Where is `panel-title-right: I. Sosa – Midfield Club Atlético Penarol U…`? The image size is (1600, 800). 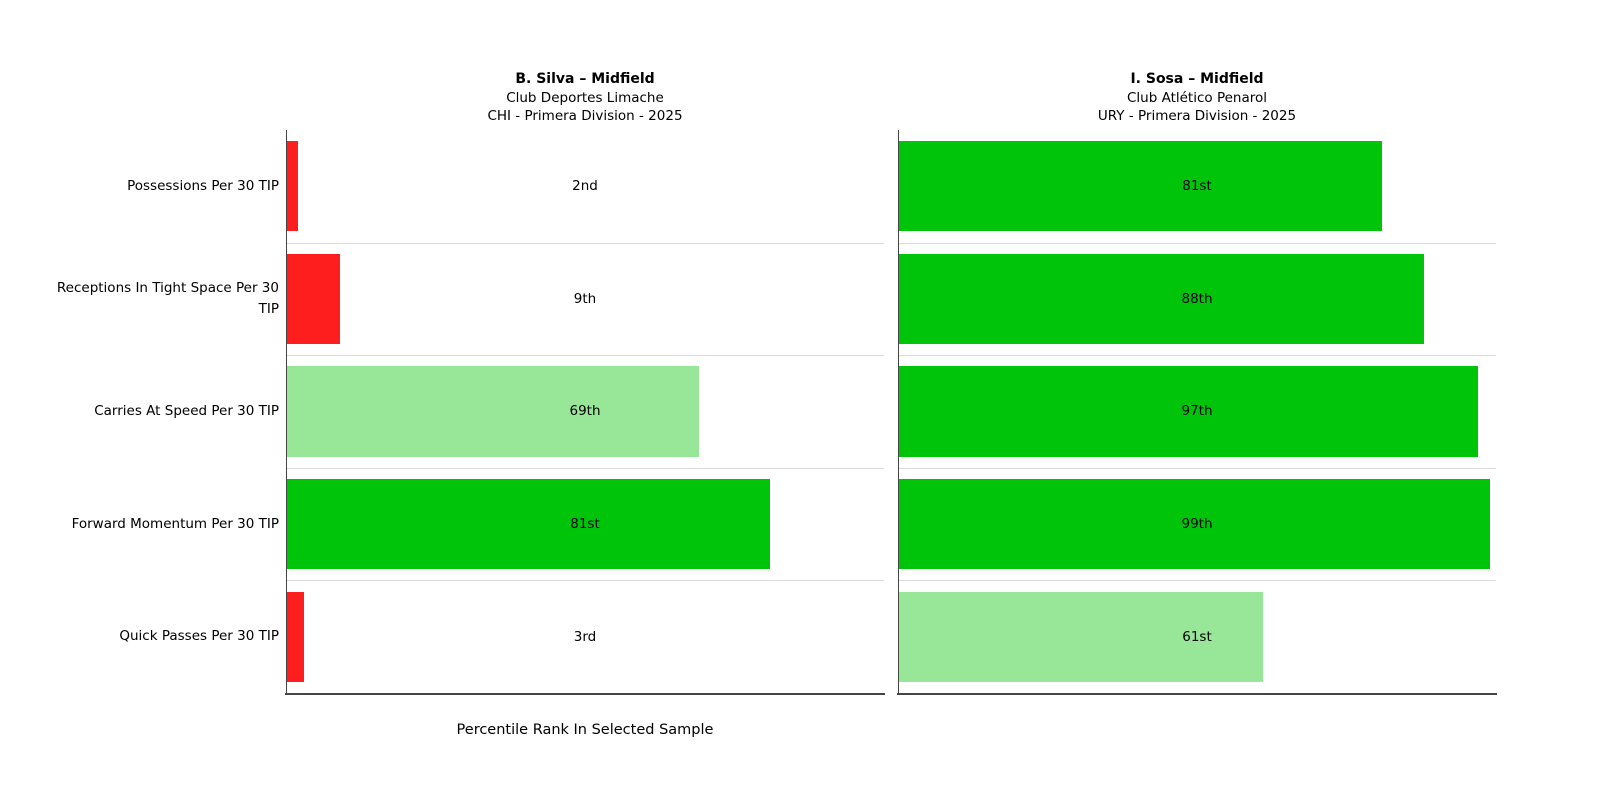
panel-title-right: I. Sosa – Midfield Club Atlético Penarol U… is located at coordinates (1197, 98).